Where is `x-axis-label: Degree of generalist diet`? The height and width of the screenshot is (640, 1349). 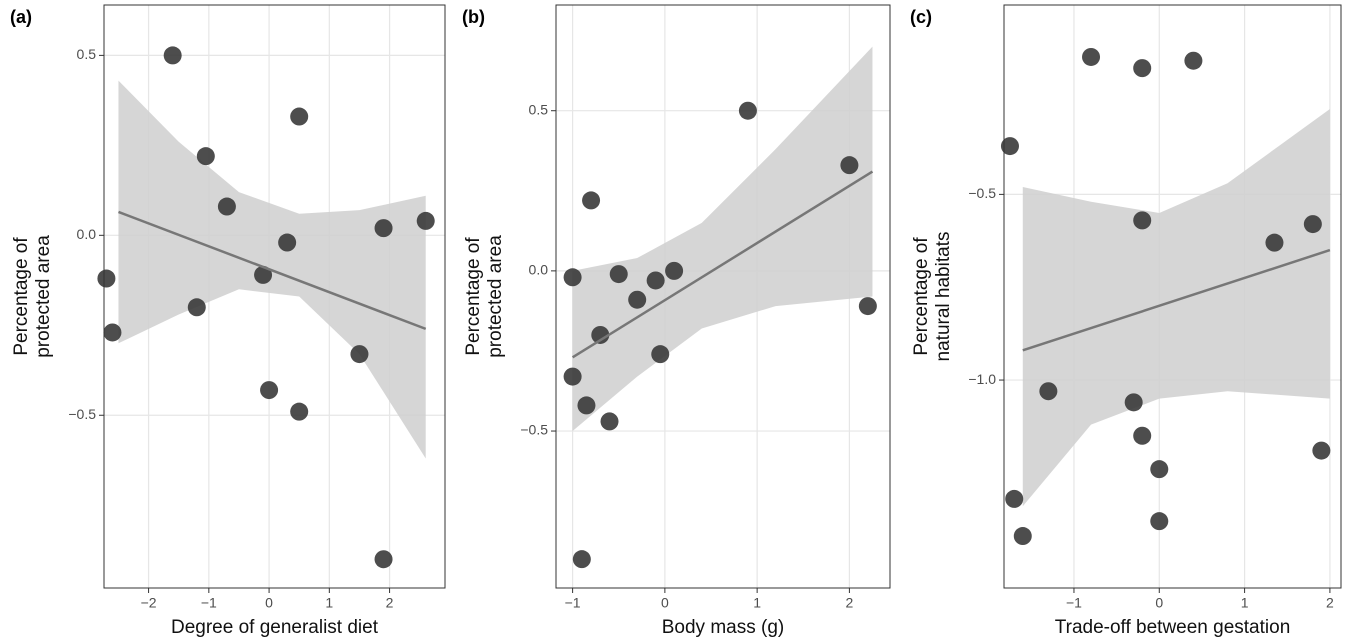
x-axis-label: Degree of generalist diet is located at coordinates (275, 627).